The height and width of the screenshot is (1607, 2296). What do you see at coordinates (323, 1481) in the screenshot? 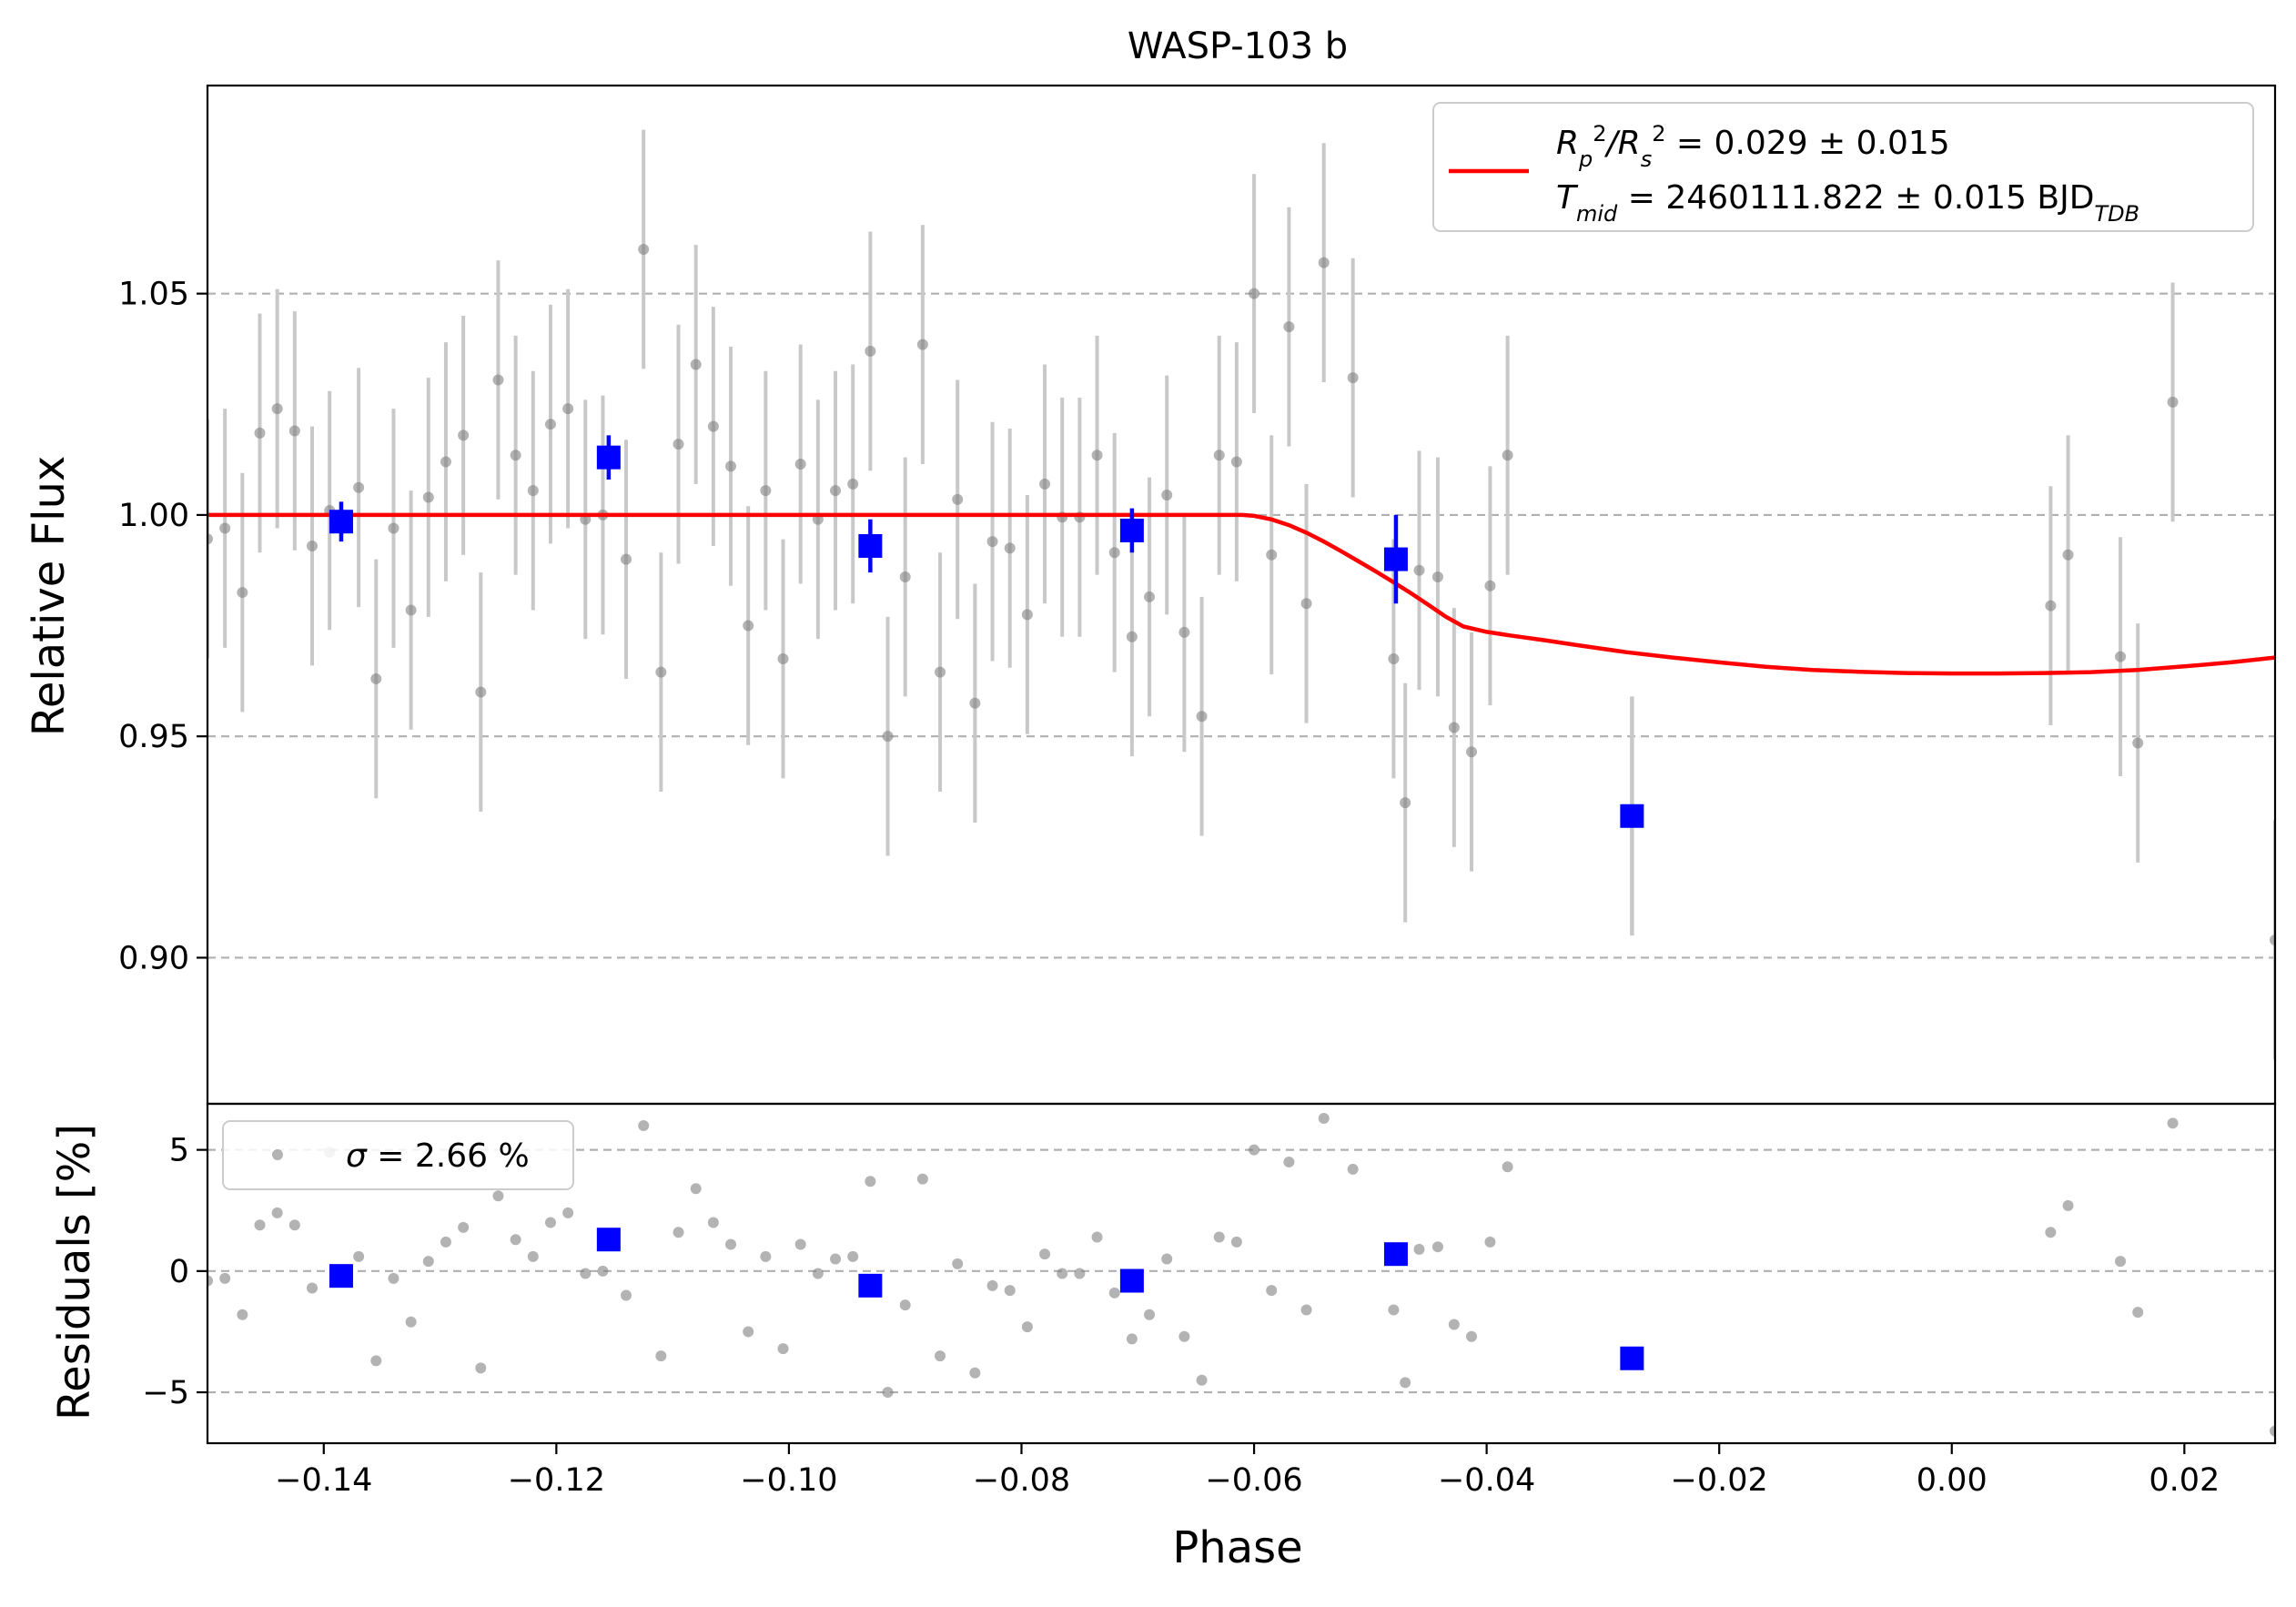
I see `x-tick-label: −0.14` at bounding box center [323, 1481].